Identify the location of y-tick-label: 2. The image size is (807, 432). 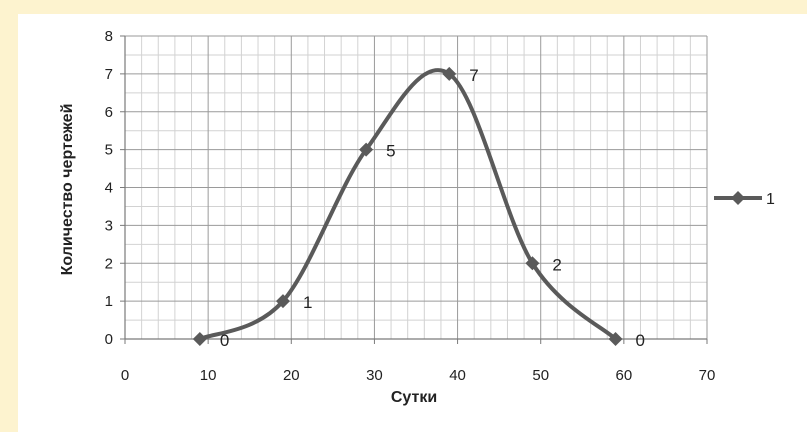
(109, 263).